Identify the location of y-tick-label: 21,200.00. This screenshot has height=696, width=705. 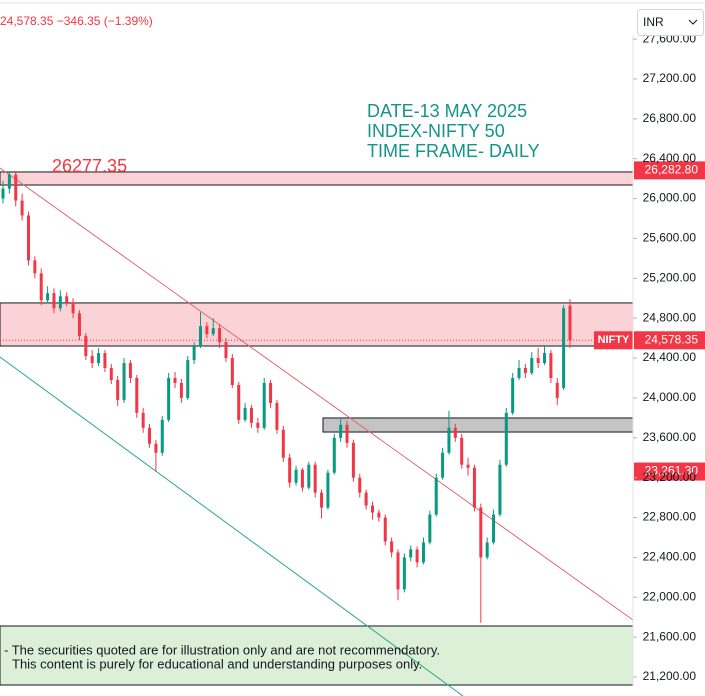
(670, 676).